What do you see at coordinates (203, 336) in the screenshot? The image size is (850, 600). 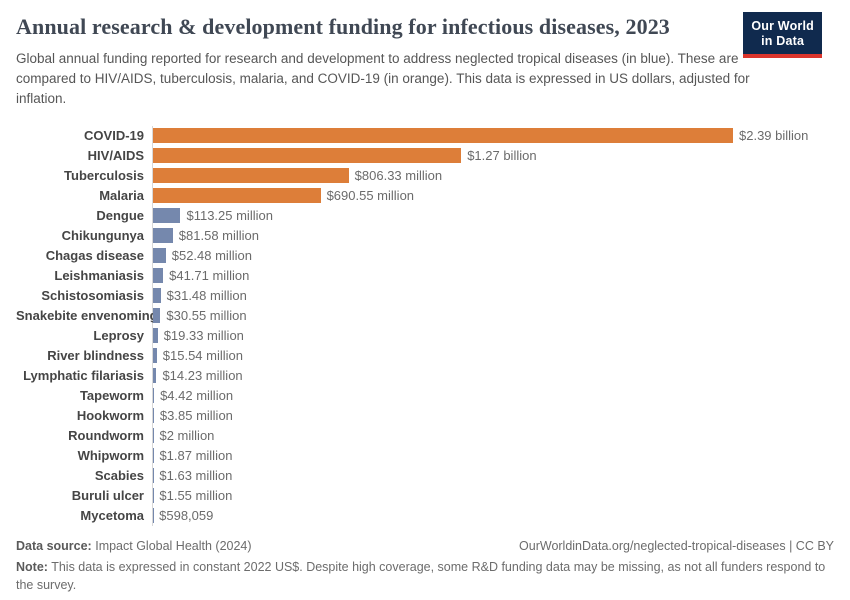 I see `value-label: $19.33 million` at bounding box center [203, 336].